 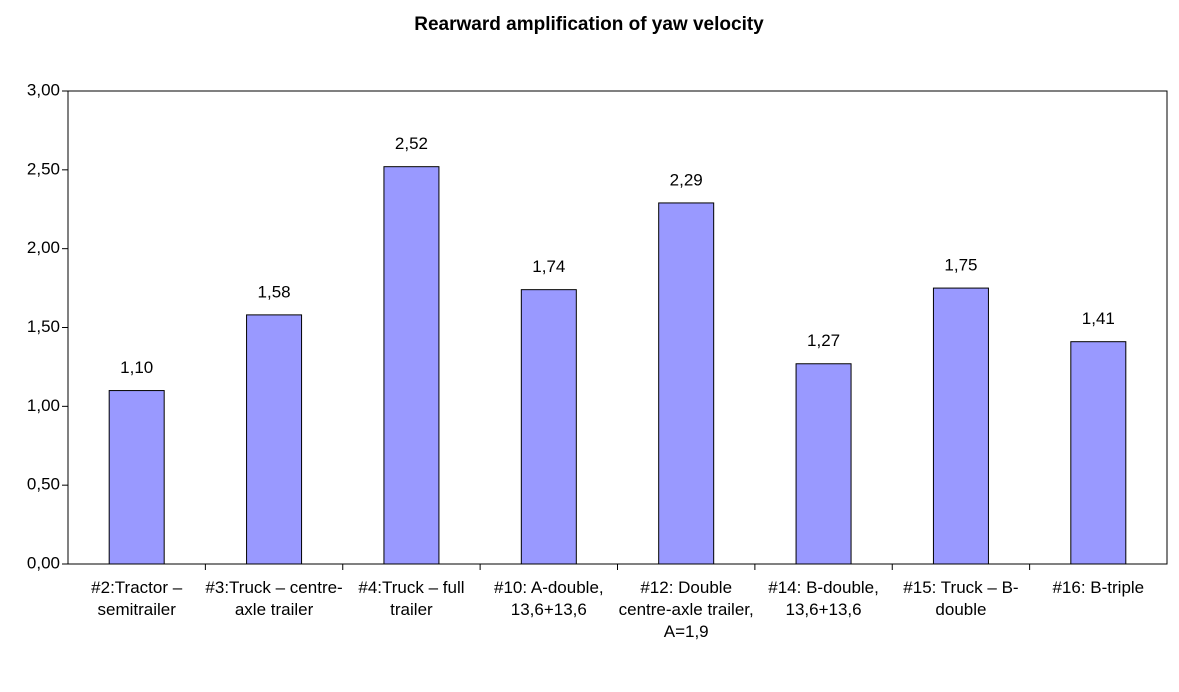 What do you see at coordinates (43, 326) in the screenshot?
I see `y-tick-label: 1,50` at bounding box center [43, 326].